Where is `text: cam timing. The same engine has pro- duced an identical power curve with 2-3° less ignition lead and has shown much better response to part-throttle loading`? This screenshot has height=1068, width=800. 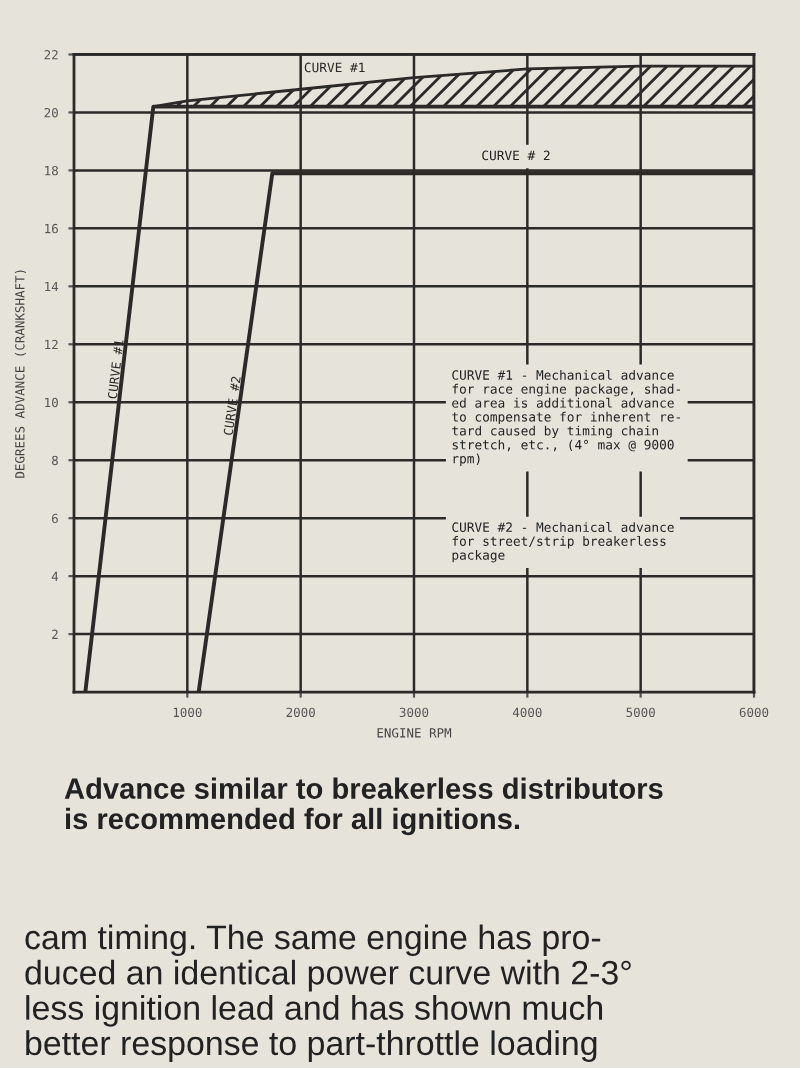
text: cam timing. The same engine has pro- duced an identical power curve with 2-3° less ignition lead and has shown much better response to part-throttle loading is located at coordinates (328, 993).